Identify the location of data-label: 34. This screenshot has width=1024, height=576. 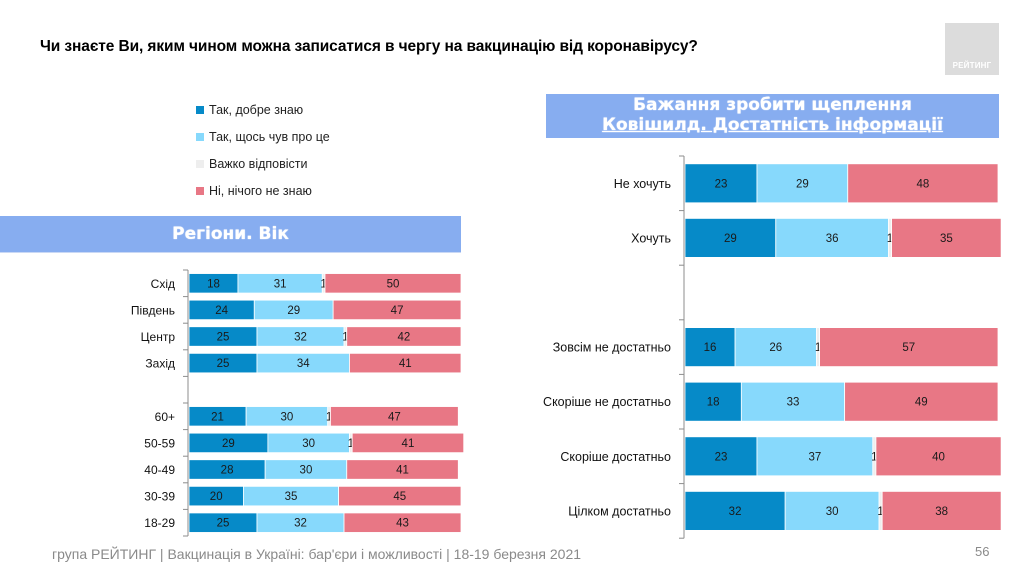
(303, 364).